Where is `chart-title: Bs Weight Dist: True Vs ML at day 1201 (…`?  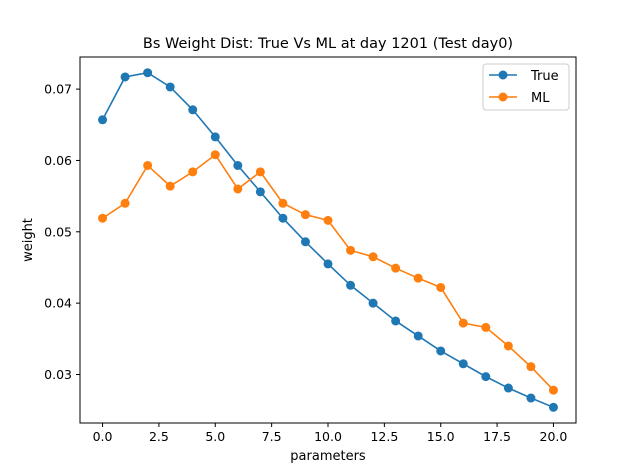 chart-title: Bs Weight Dist: True Vs ML at day 1201 (… is located at coordinates (328, 44).